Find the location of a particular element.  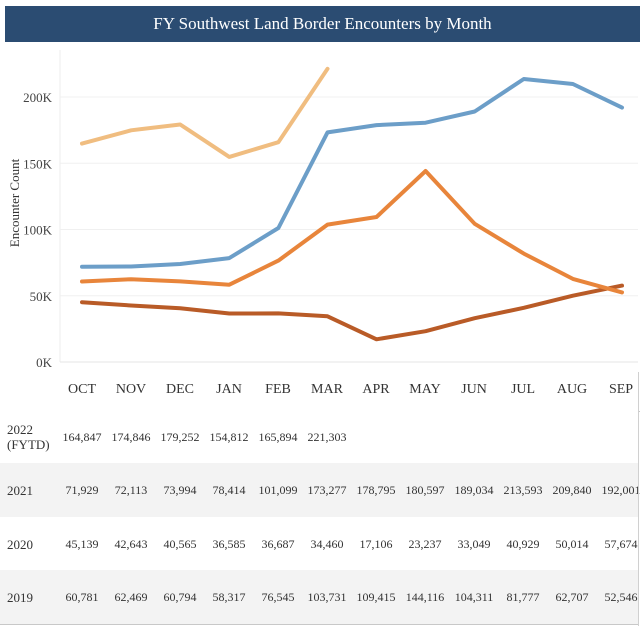

row-label: 2019 is located at coordinates (20, 597).